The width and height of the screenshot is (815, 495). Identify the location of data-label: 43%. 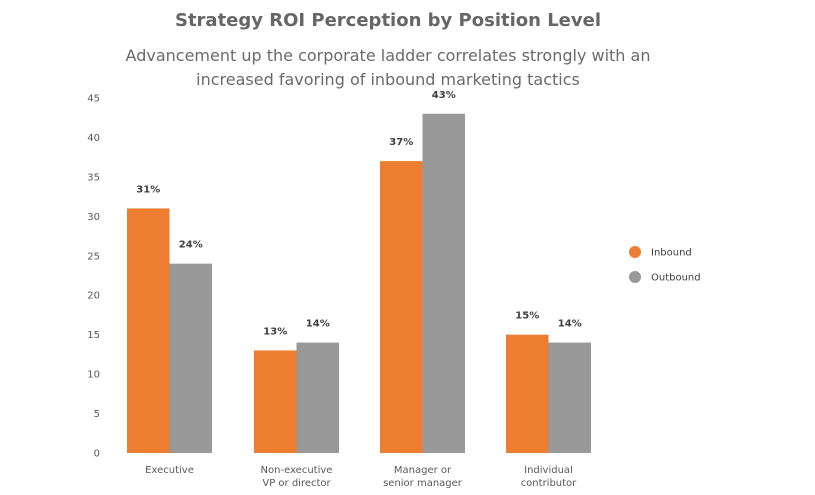
(444, 95).